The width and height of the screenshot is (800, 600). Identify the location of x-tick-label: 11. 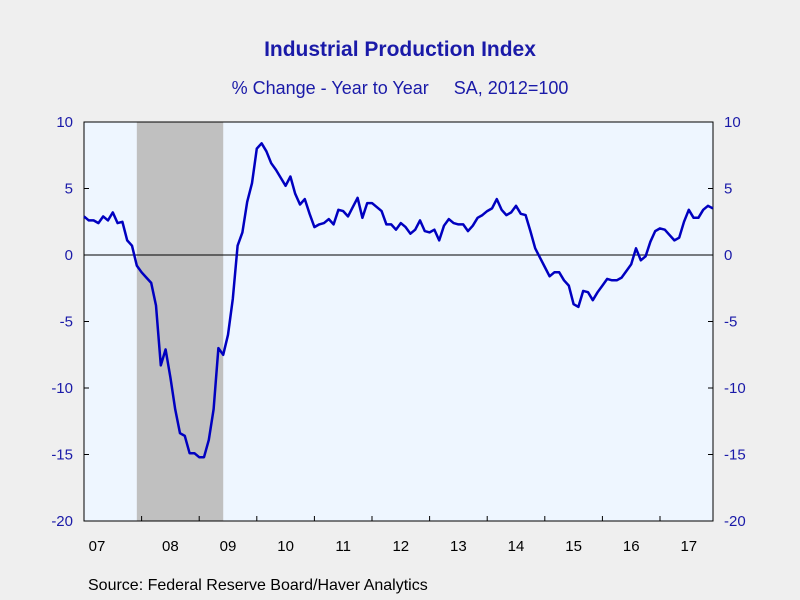
(343, 546).